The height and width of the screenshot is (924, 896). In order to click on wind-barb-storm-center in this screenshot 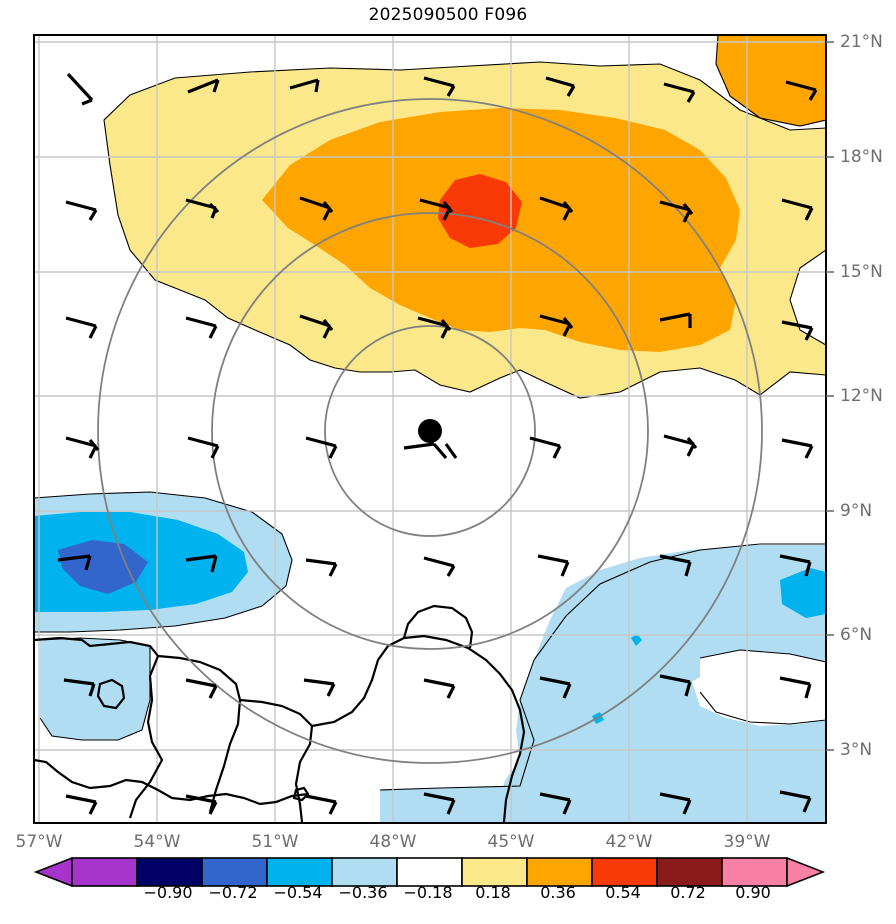, I will do `click(430, 451)`.